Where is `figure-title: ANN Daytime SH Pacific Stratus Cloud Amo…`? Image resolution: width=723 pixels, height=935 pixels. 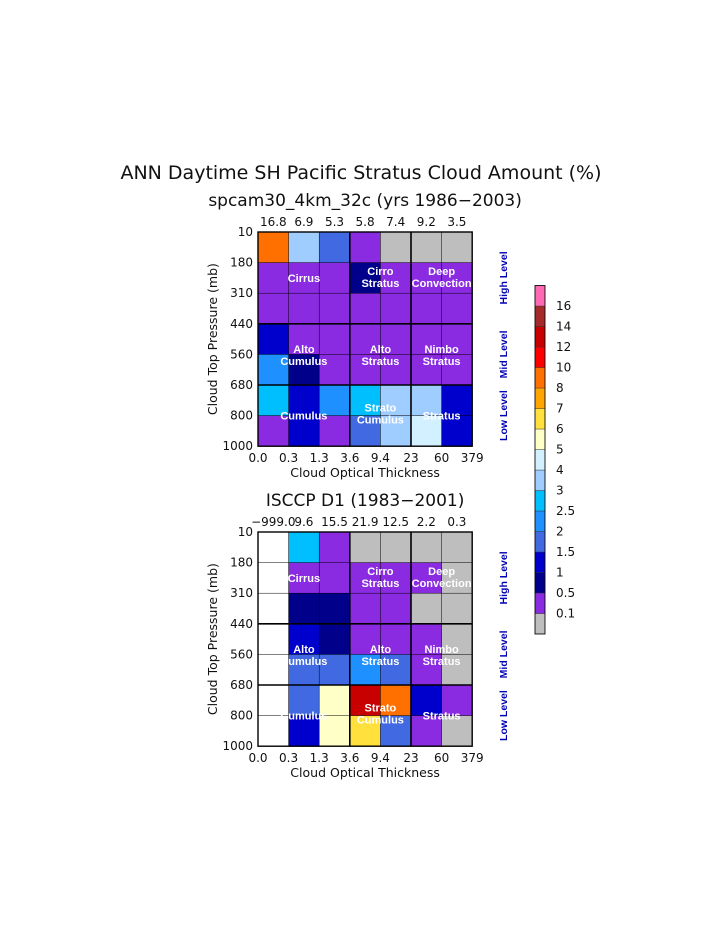 figure-title: ANN Daytime SH Pacific Stratus Cloud Amo… is located at coordinates (360, 173).